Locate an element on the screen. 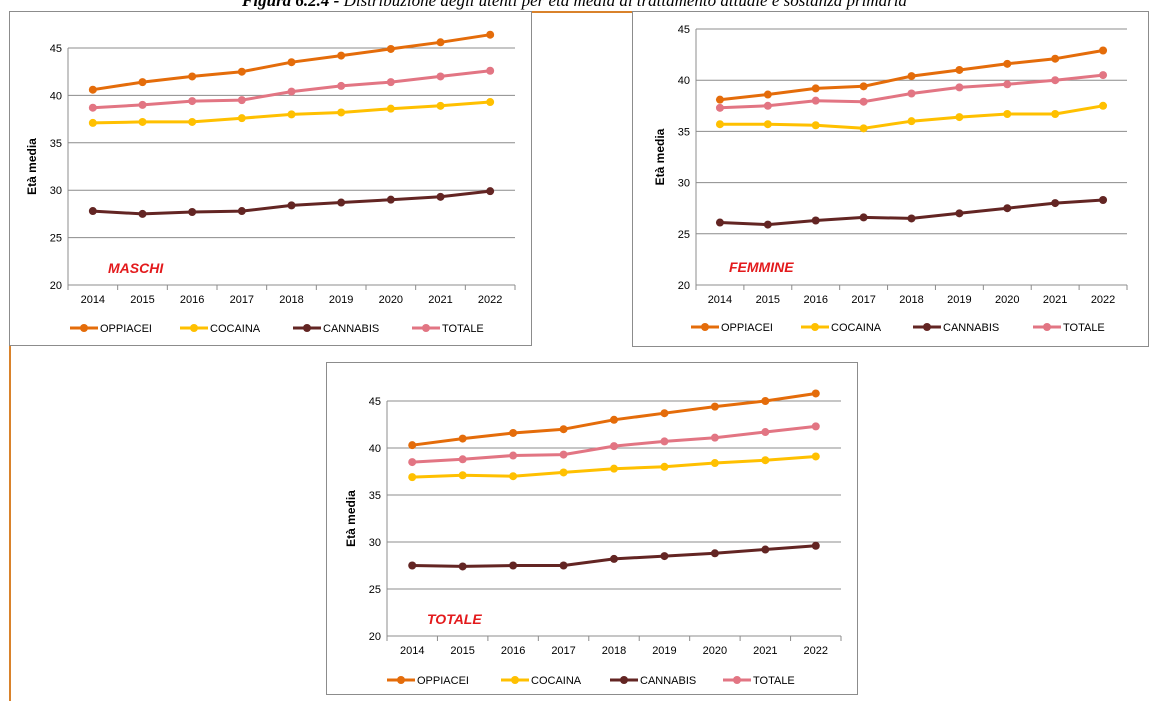 The height and width of the screenshot is (701, 1149). legend-label-cocaina: COCAINA is located at coordinates (856, 328).